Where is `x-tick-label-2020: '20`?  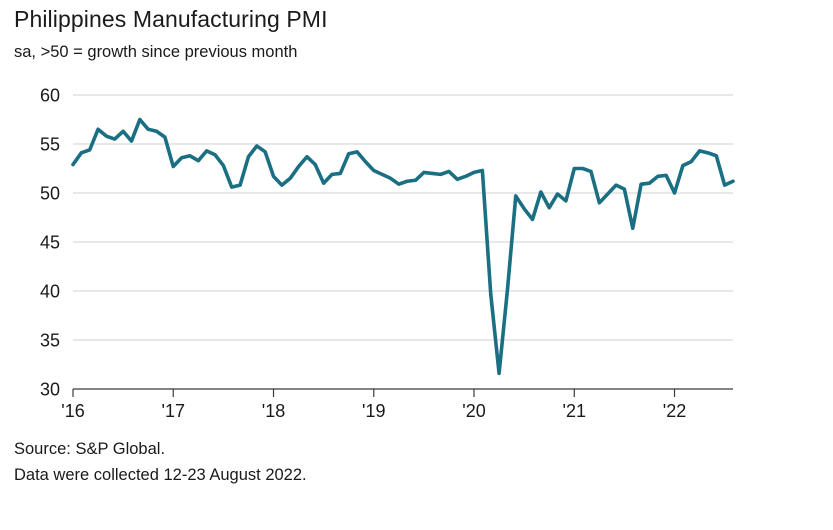 x-tick-label-2020: '20 is located at coordinates (473, 411).